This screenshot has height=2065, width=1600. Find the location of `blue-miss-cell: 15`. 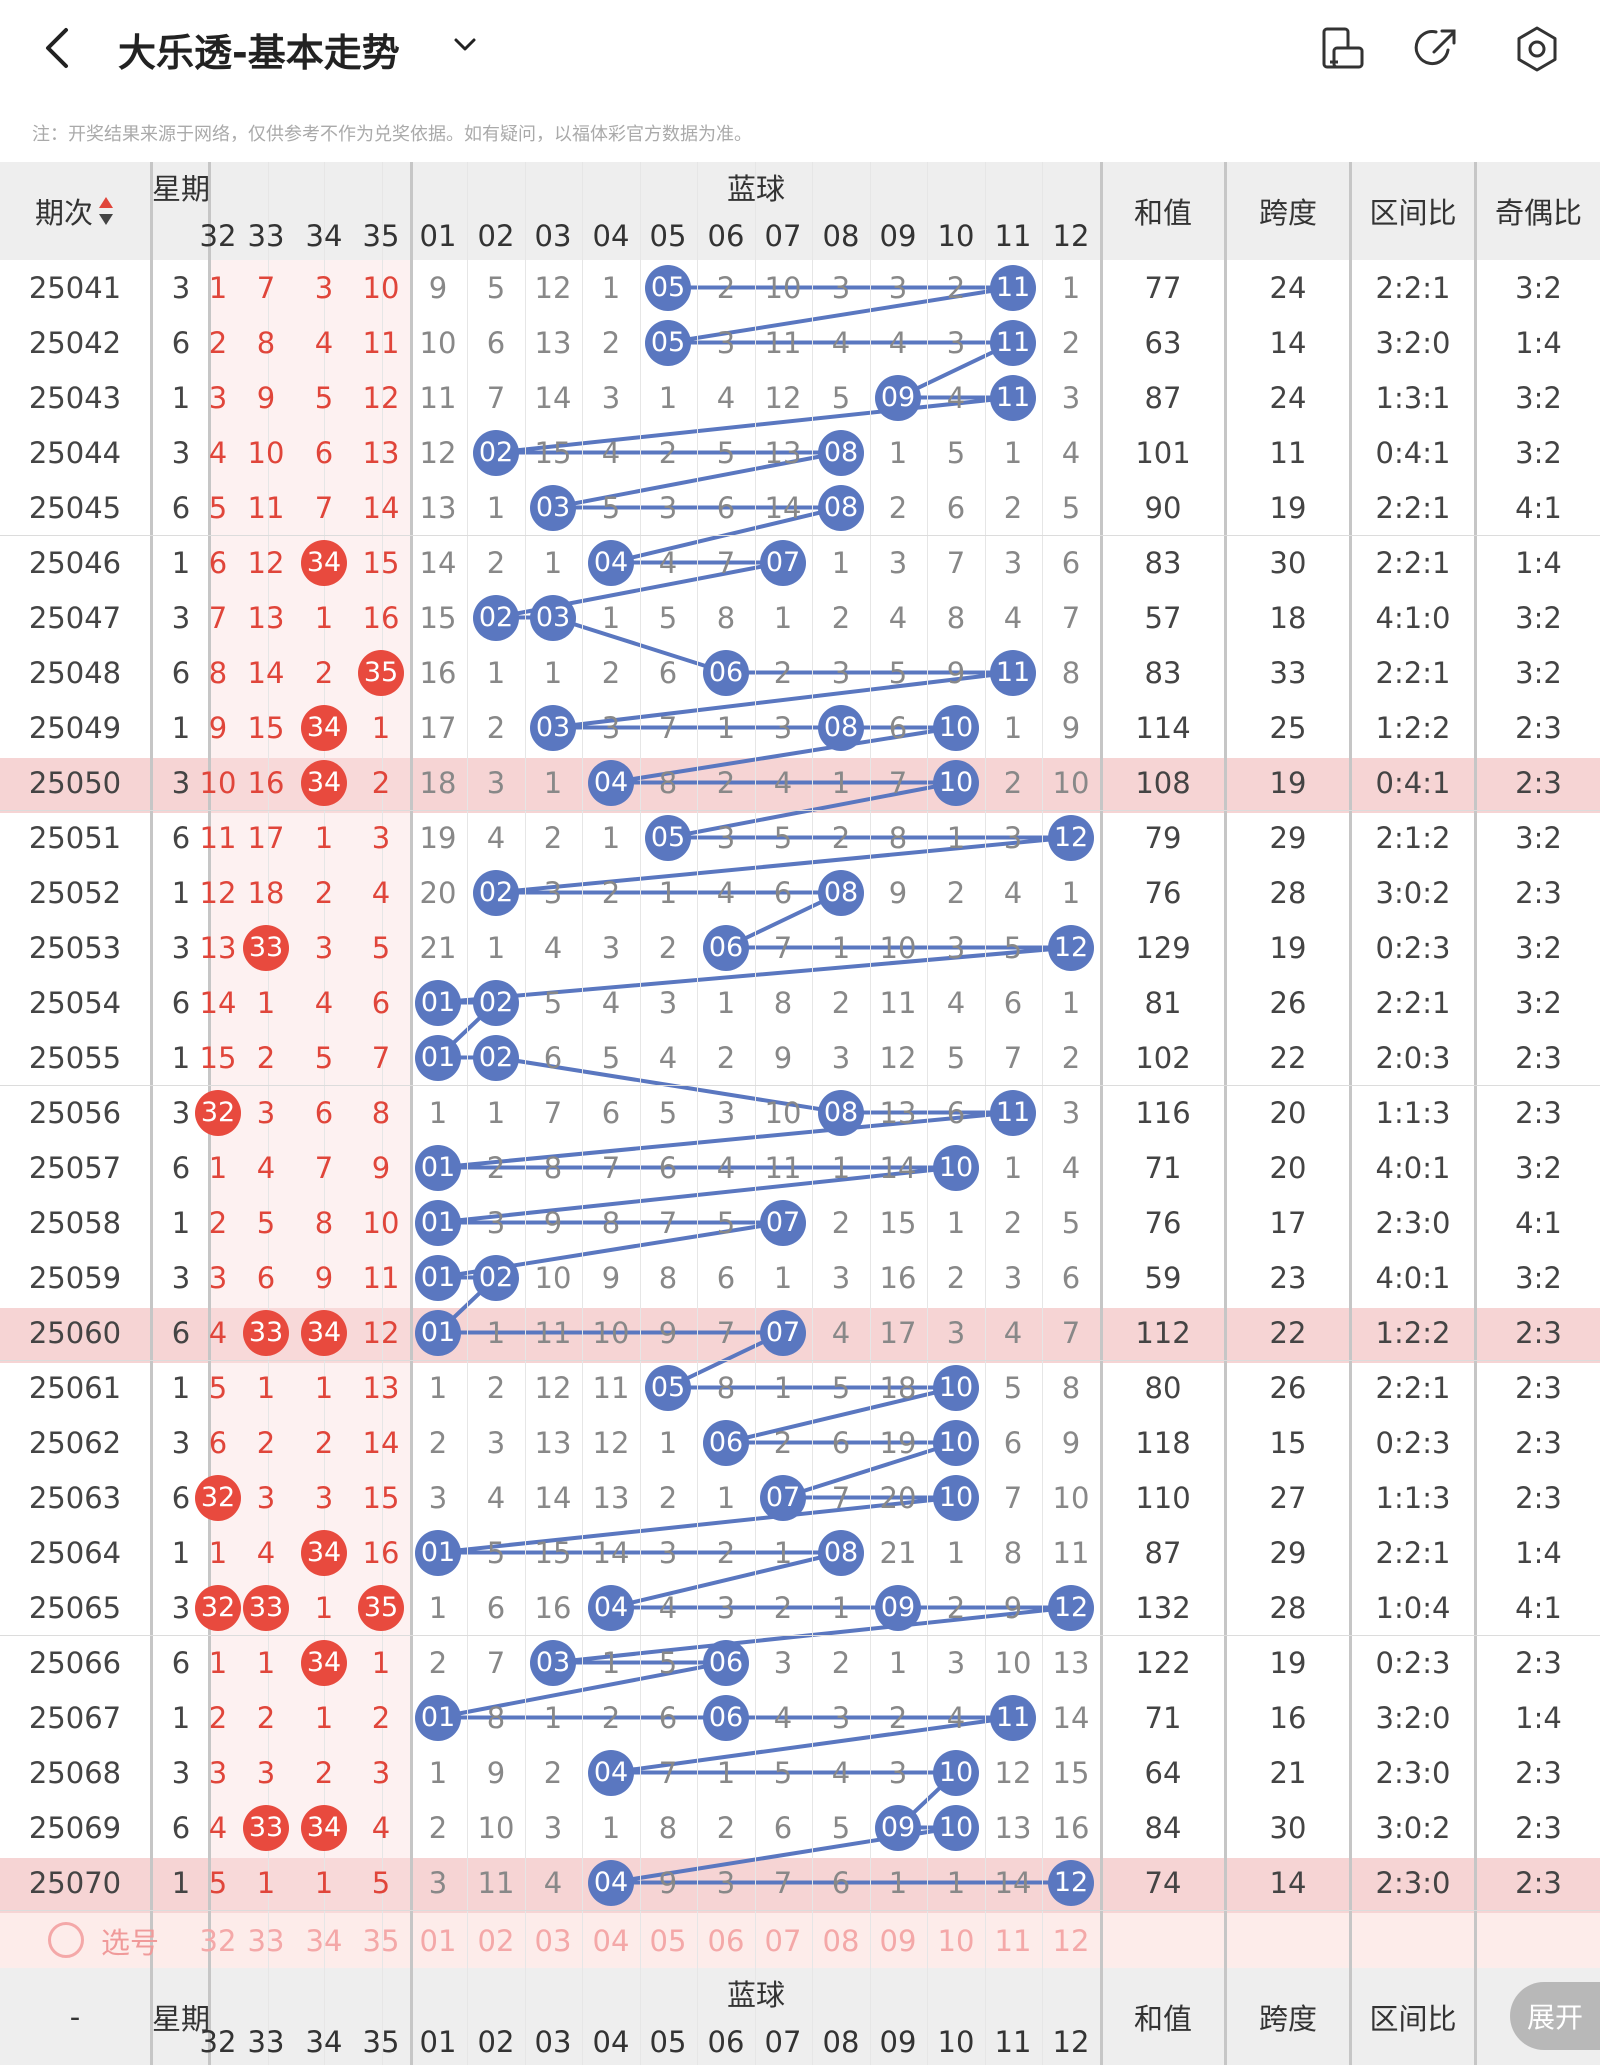

blue-miss-cell: 15 is located at coordinates (553, 452).